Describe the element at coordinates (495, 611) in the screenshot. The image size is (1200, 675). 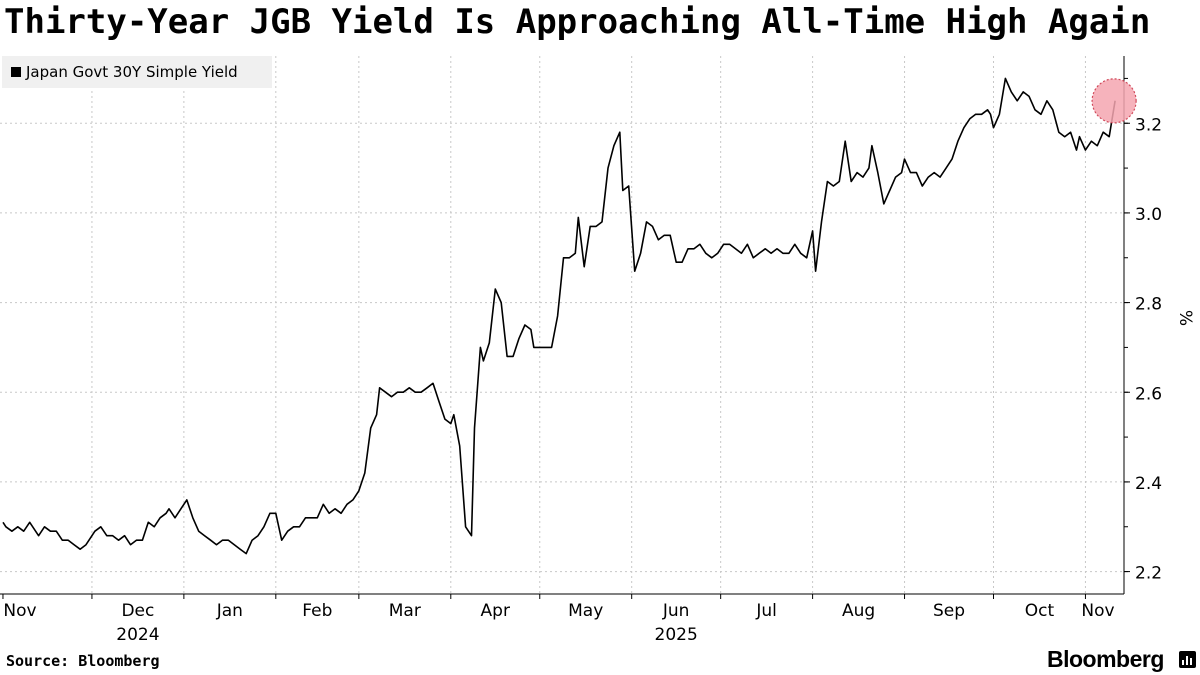
I see `x-tick-label: Apr` at that location.